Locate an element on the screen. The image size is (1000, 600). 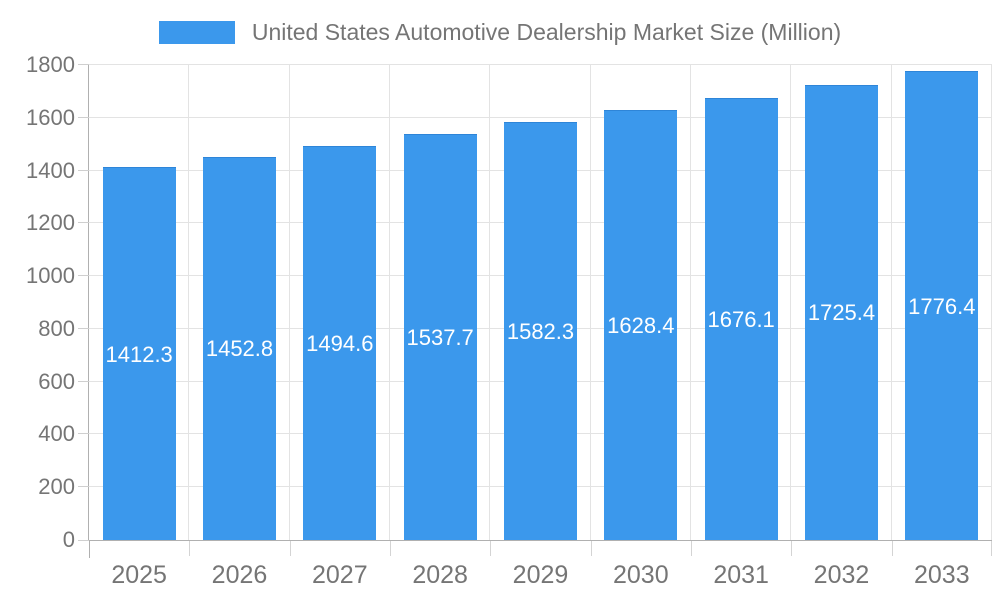
x-axis-tick-label: 2032 is located at coordinates (841, 575).